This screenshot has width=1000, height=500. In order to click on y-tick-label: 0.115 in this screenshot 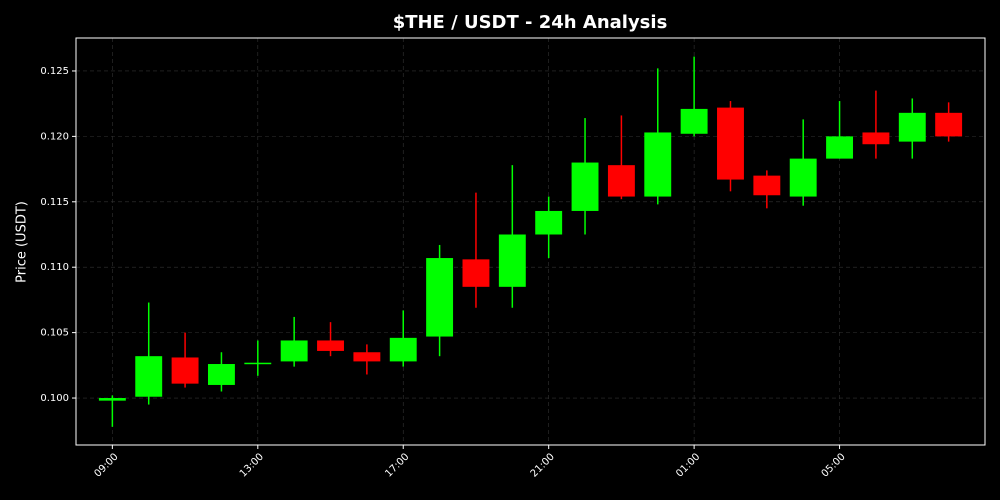, I will do `click(54, 202)`.